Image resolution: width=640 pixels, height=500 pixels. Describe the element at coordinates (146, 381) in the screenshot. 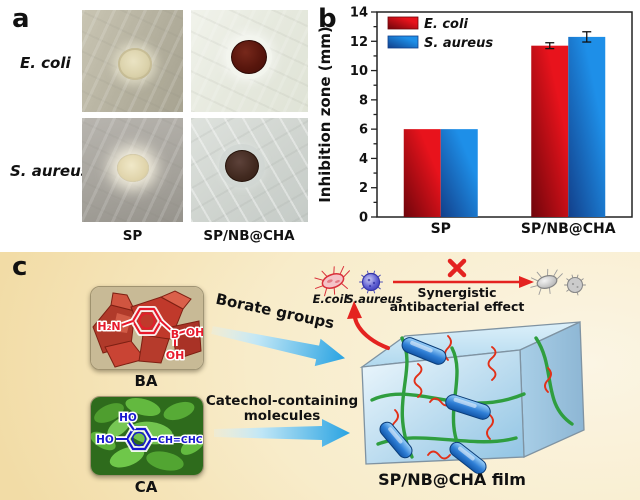

I see `ba-label: BA` at that location.